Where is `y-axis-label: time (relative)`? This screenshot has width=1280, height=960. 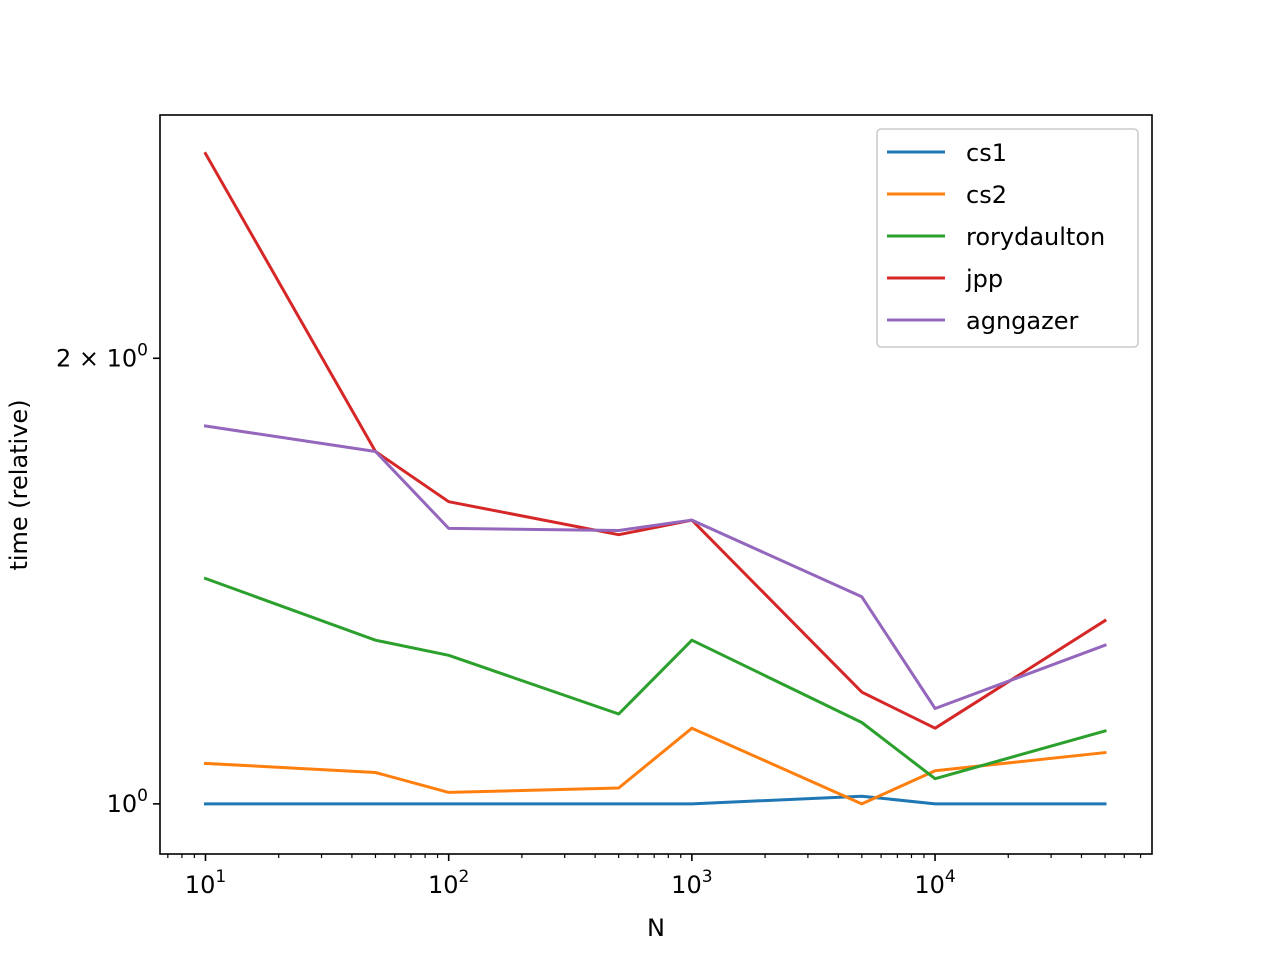 y-axis-label: time (relative) is located at coordinates (19, 484).